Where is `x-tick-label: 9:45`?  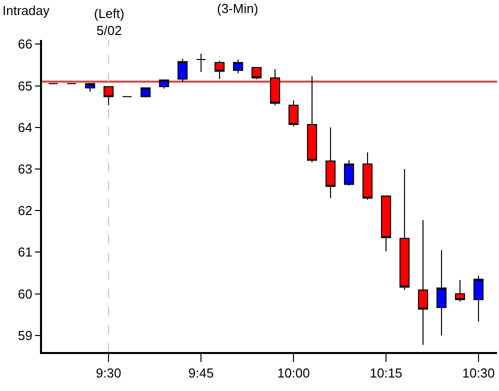 x-tick-label: 9:45 is located at coordinates (201, 373).